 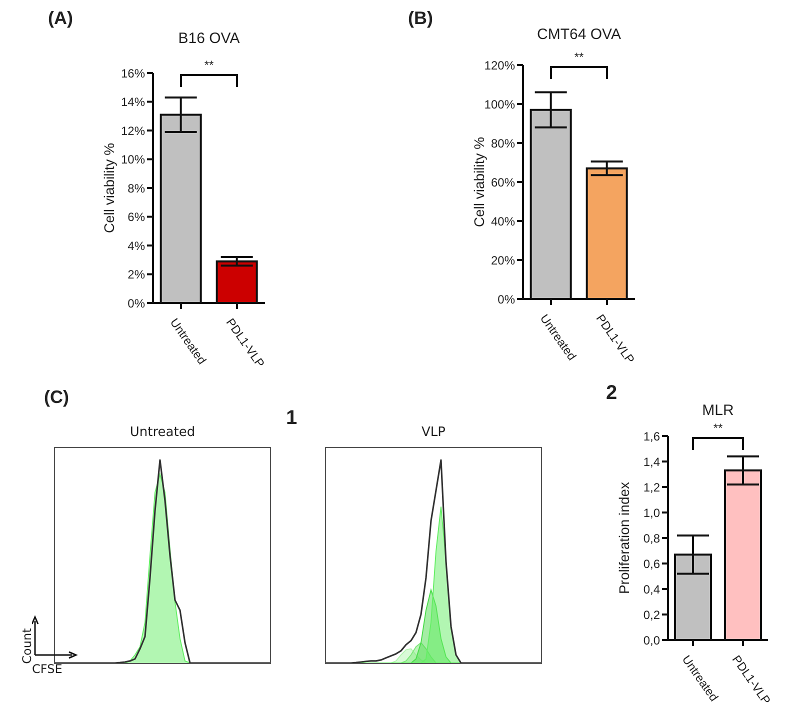 I want to click on y-tick-label: 0,4, so click(x=651, y=589).